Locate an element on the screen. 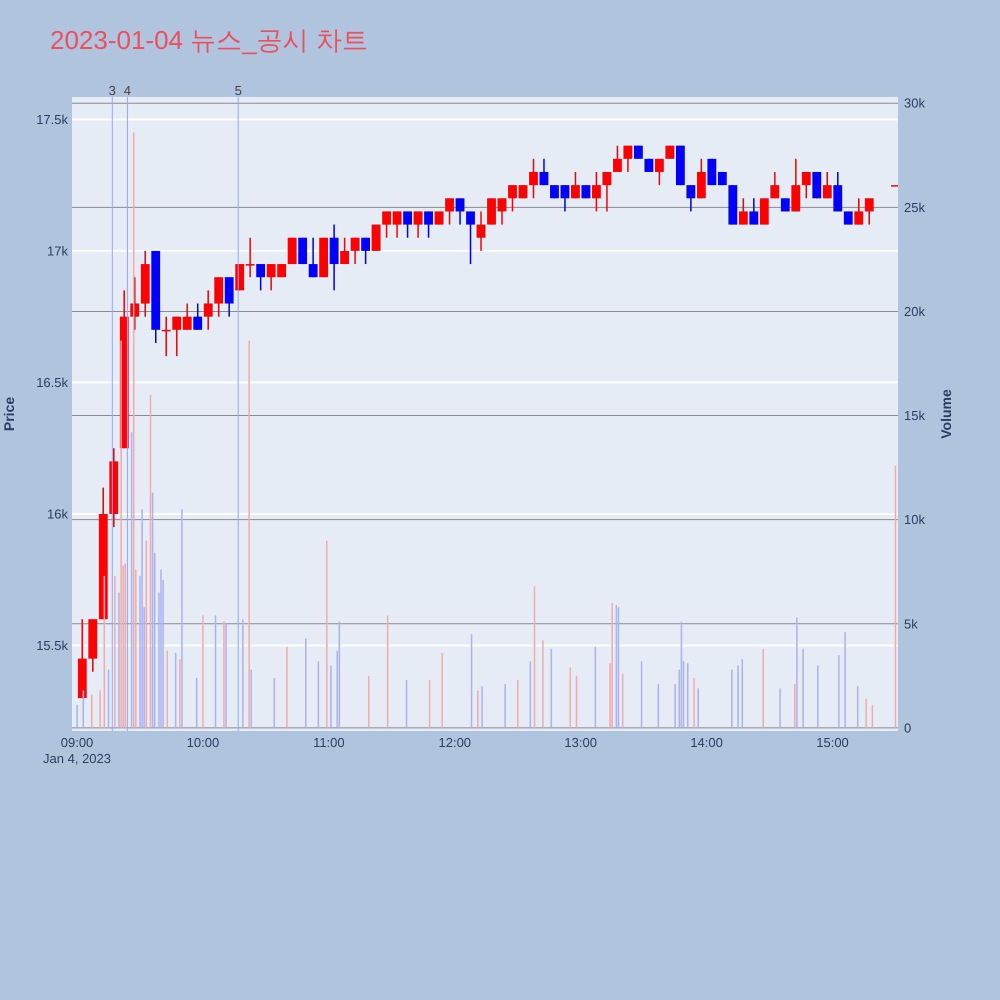  y-tick-label: 17.5k is located at coordinates (52, 119).